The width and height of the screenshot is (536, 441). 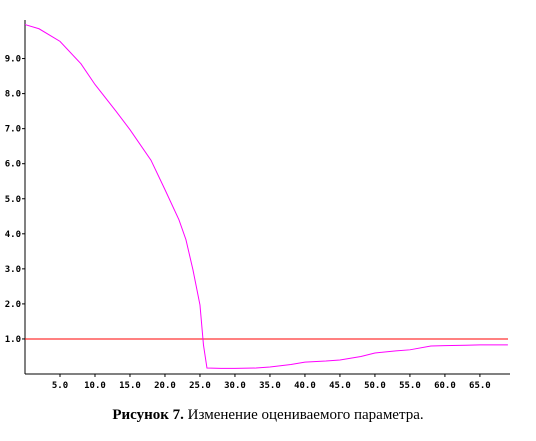 What do you see at coordinates (340, 386) in the screenshot?
I see `x-tick-label: 45.0` at bounding box center [340, 386].